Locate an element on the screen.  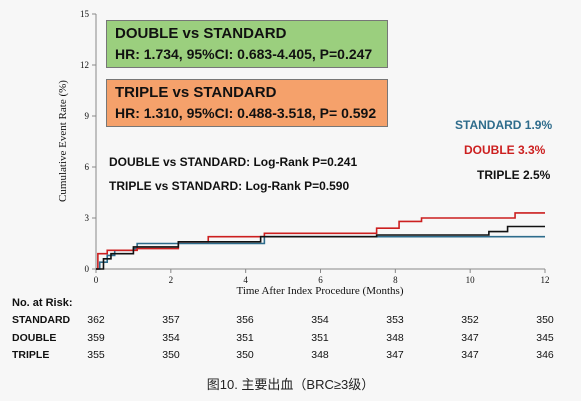
risk-value: 355 is located at coordinates (96, 355).